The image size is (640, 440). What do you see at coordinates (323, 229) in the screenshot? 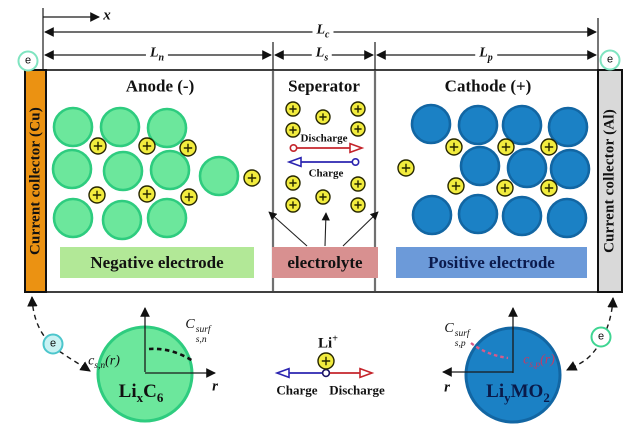
I see `electrolyte-pointer-arrows` at bounding box center [323, 229].